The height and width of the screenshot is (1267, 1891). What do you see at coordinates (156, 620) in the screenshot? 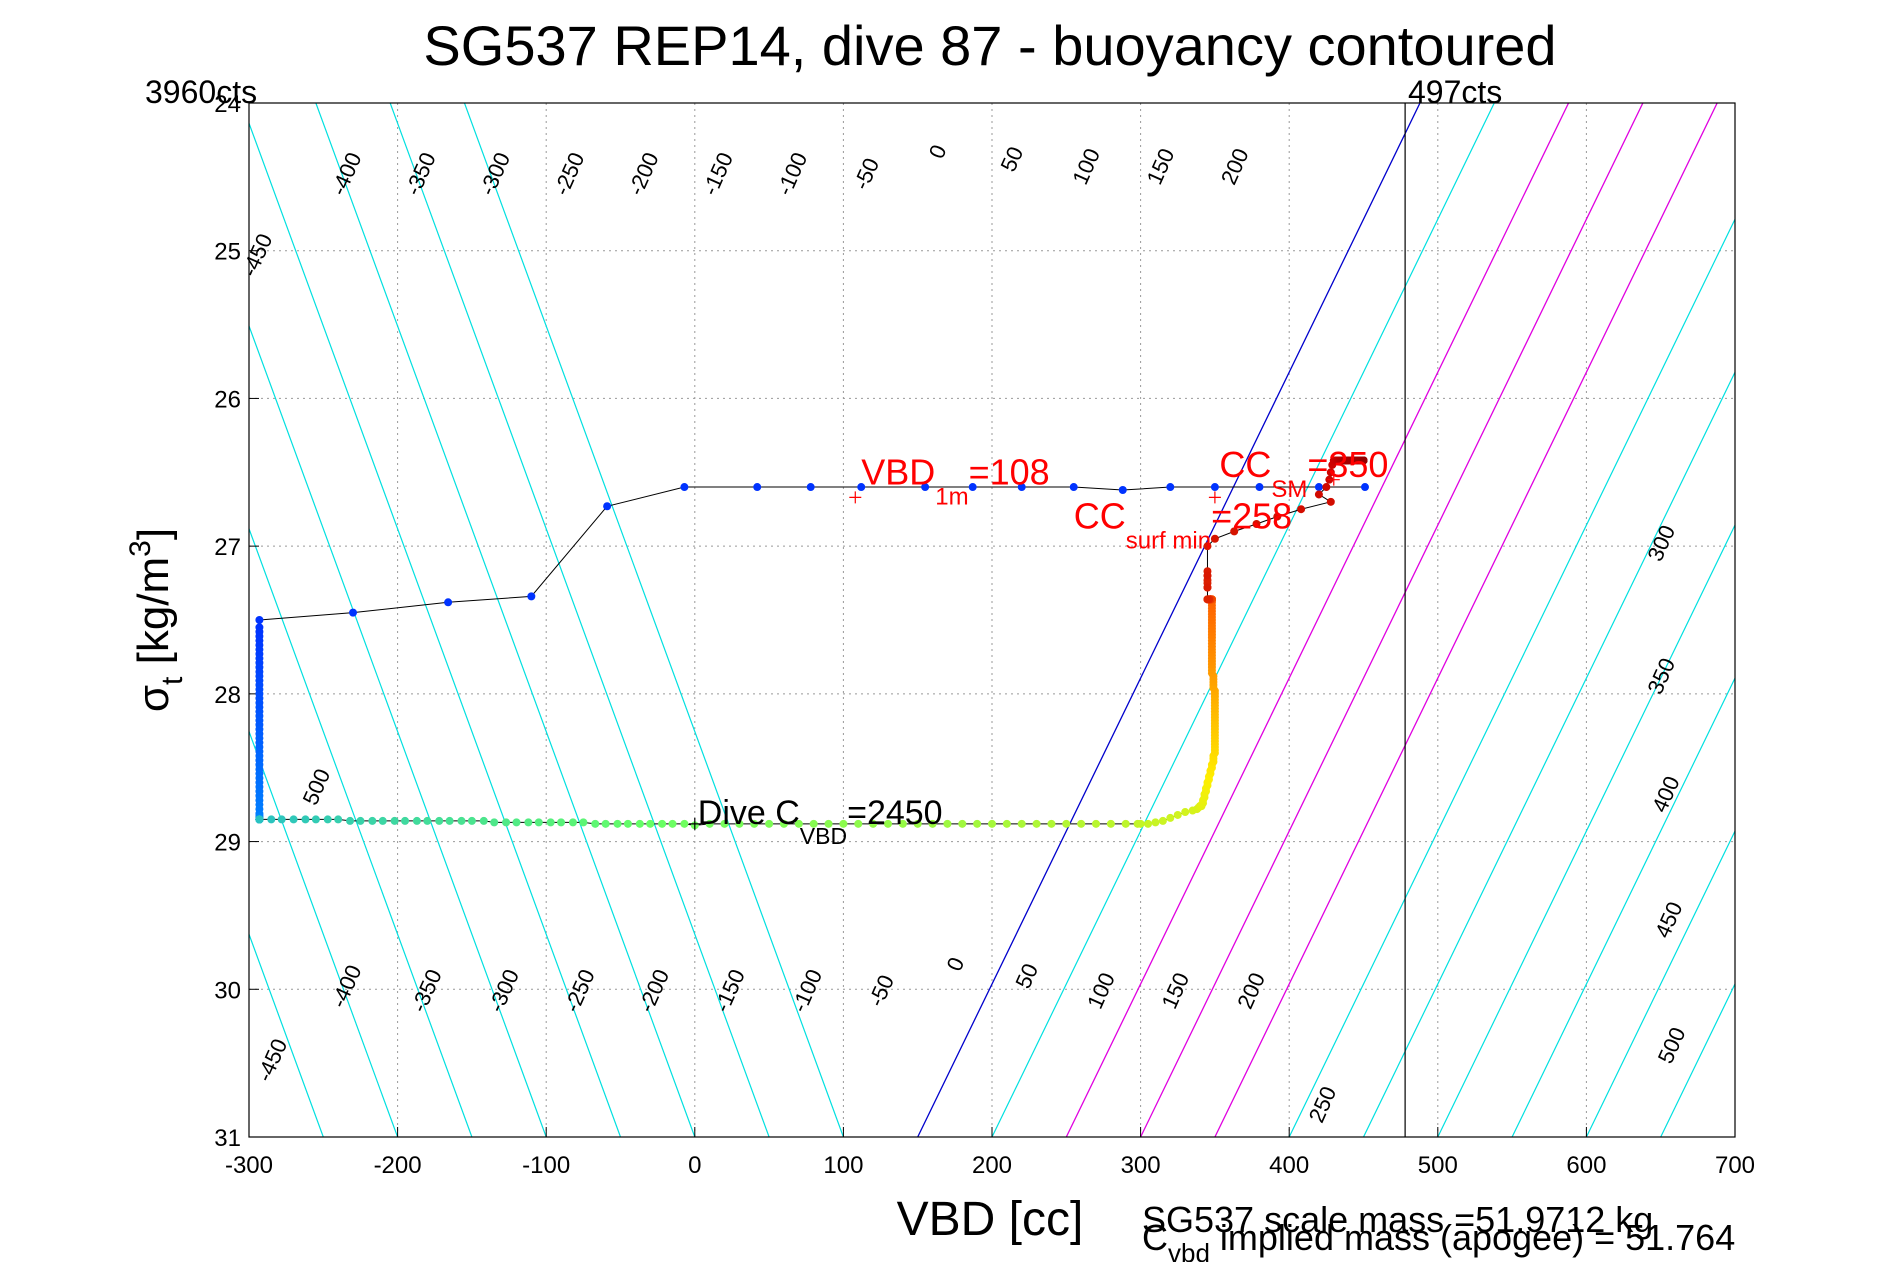
I see `y-axis-label: σt [kg/m3]` at bounding box center [156, 620].